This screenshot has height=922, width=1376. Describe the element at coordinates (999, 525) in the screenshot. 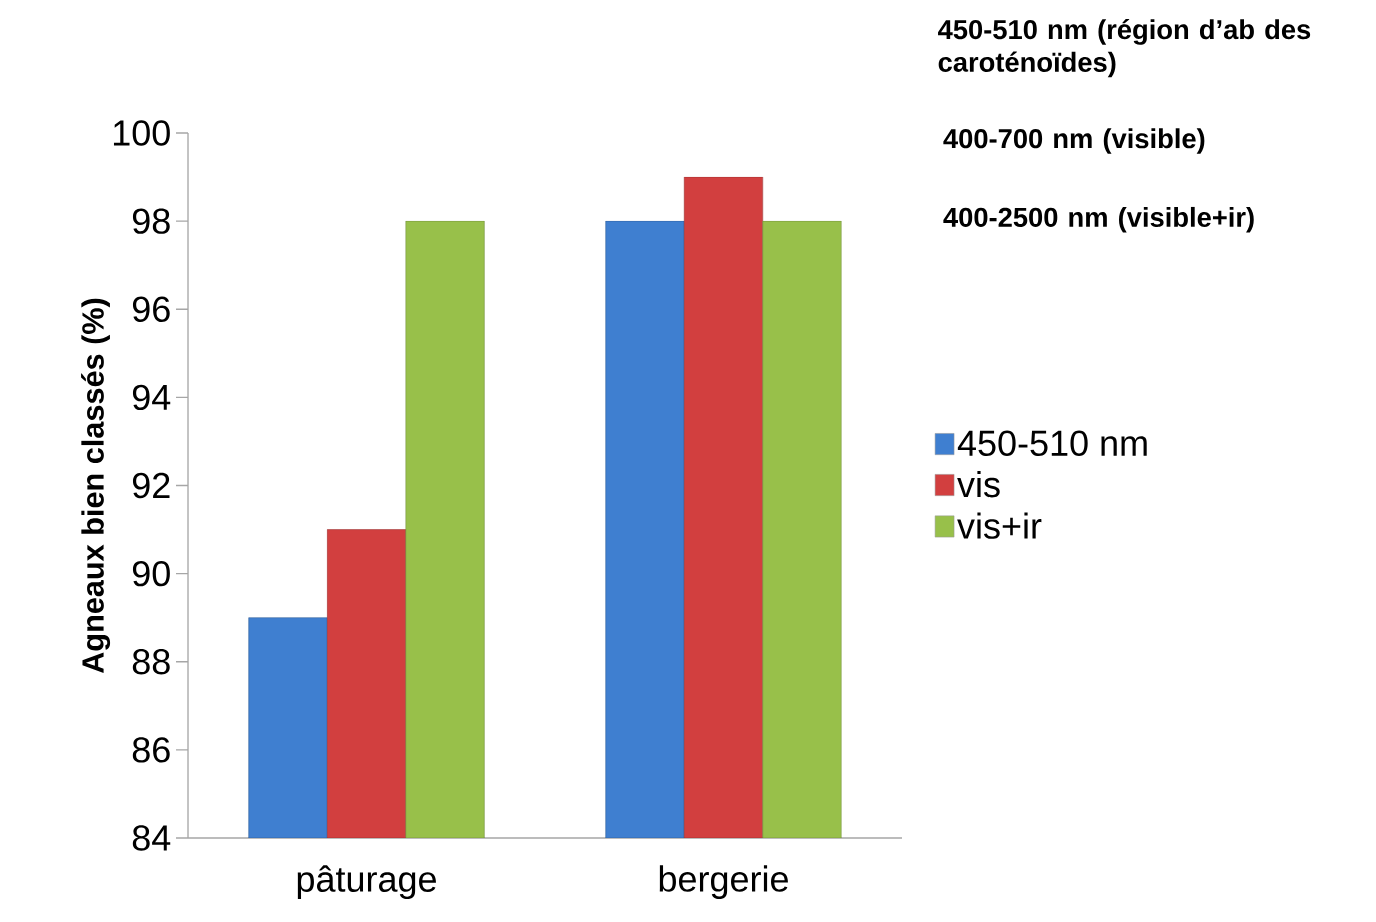

I see `legend-label: vis+ir` at that location.